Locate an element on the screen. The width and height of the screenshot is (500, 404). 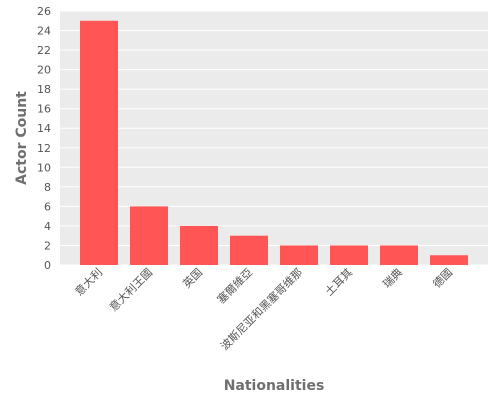
y-tick-label: 12 is located at coordinates (44, 148).